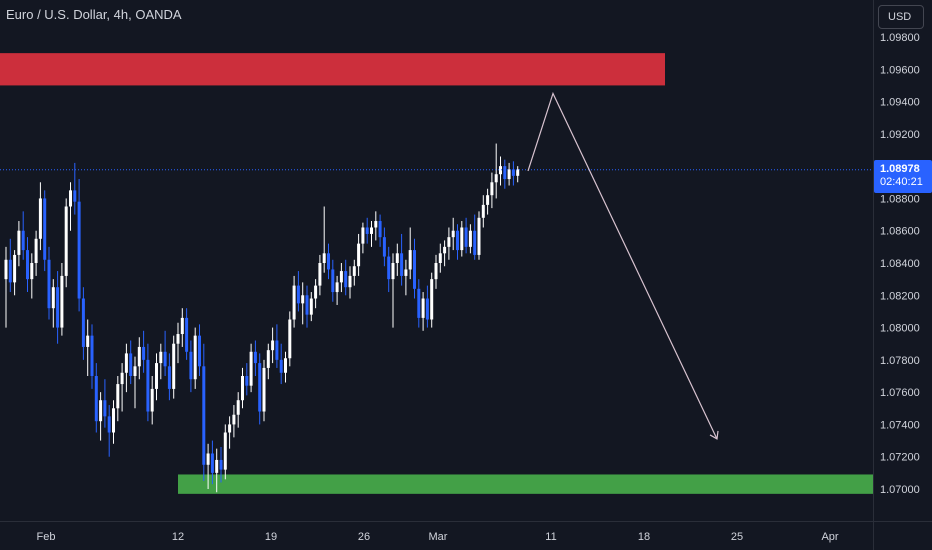  I want to click on price-tick-label: 1.07000, so click(900, 490).